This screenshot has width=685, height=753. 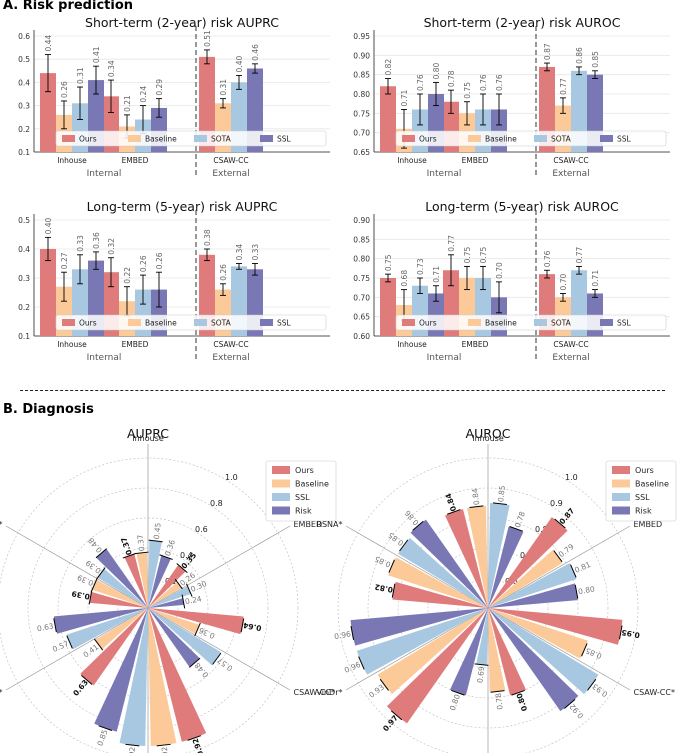 What do you see at coordinates (88, 323) in the screenshot?
I see `legend-label-ours: Ours` at bounding box center [88, 323].